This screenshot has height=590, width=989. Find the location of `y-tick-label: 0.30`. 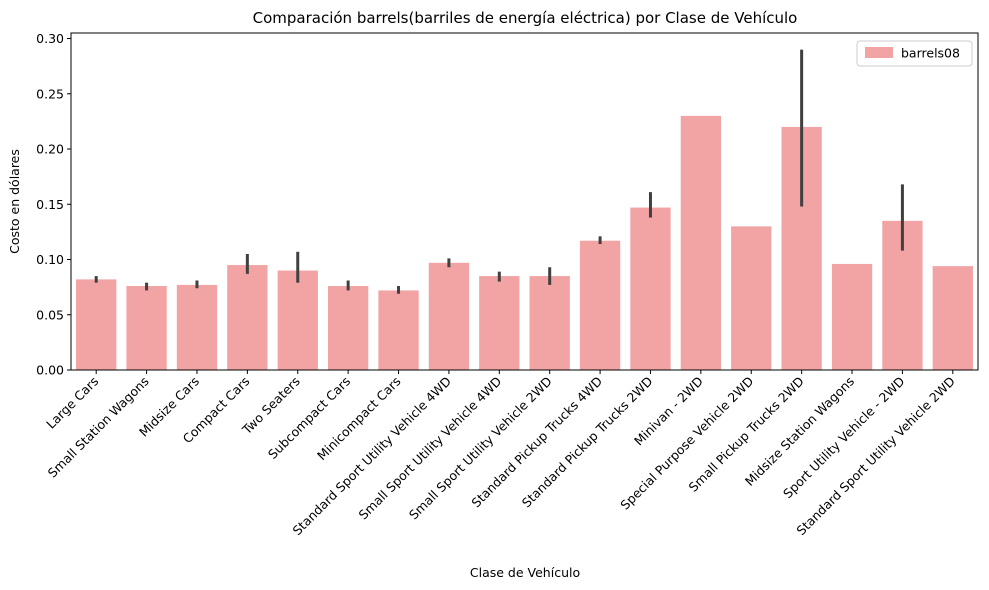

y-tick-label: 0.30 is located at coordinates (50, 38).